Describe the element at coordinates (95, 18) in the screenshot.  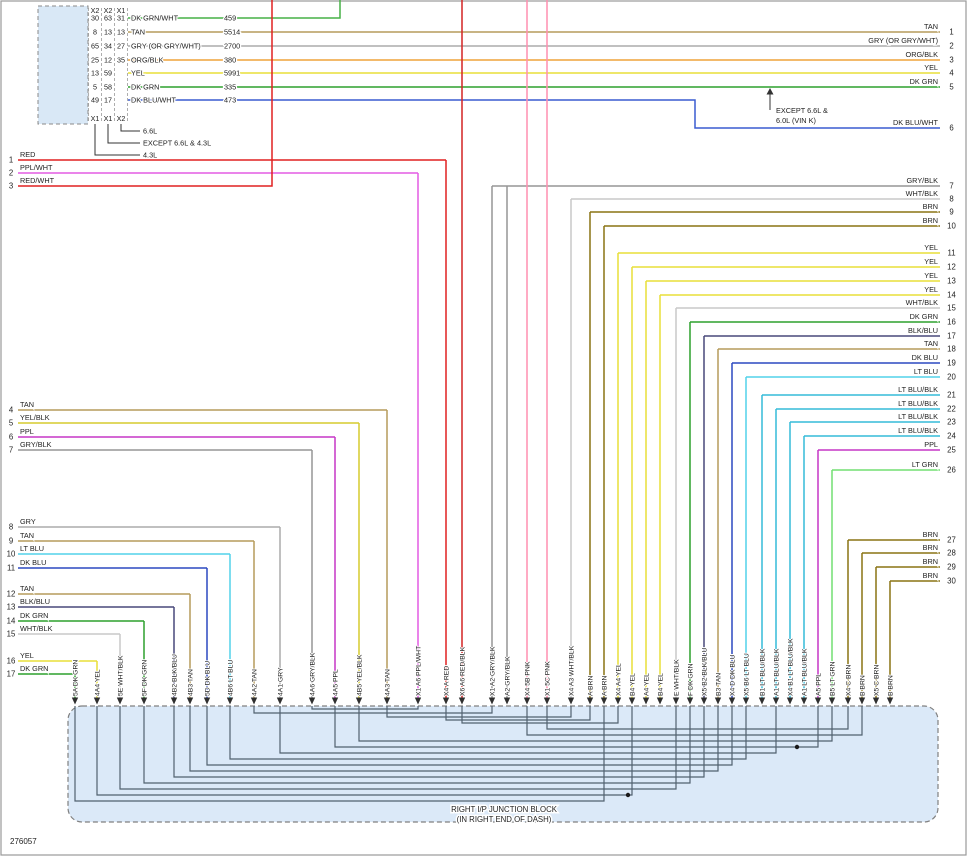
I see `connector-pin-number: 30` at that location.